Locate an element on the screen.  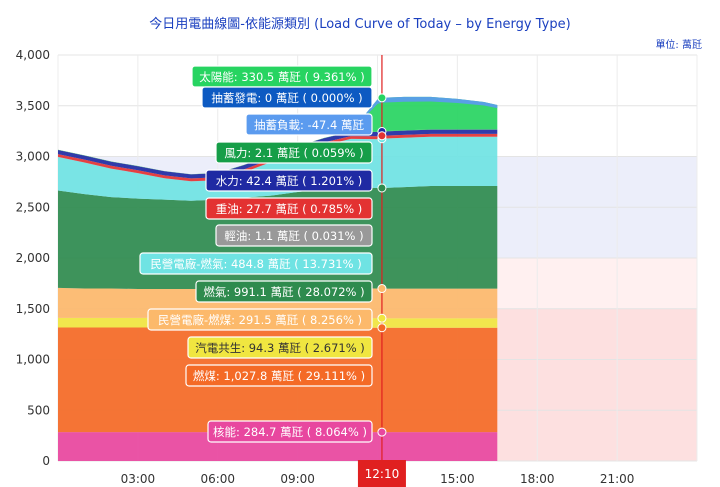
tooltip-text: 核能: 284.7 萬瓩 ( 8.064% ) is located at coordinates (290, 432).